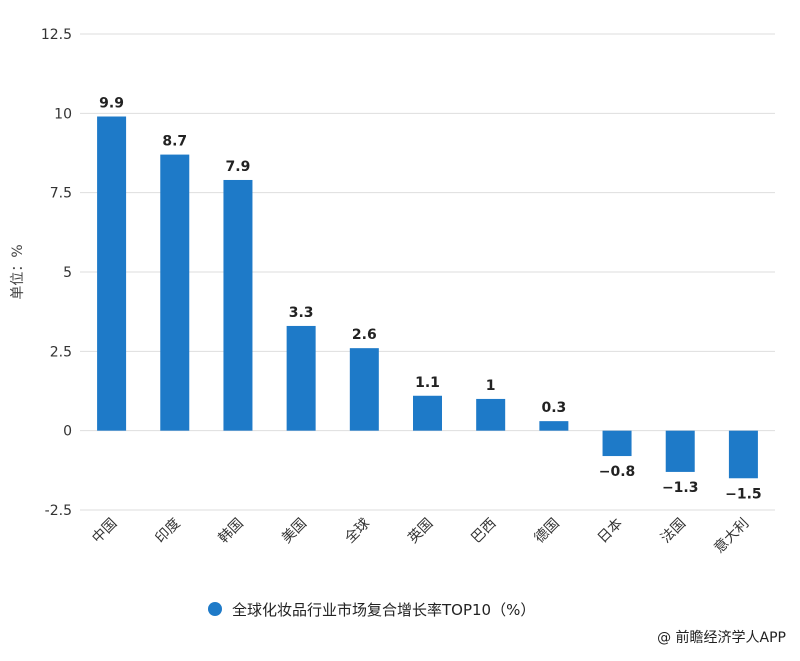 This screenshot has height=661, width=800. I want to click on x-tick-label: 英国, so click(421, 531).